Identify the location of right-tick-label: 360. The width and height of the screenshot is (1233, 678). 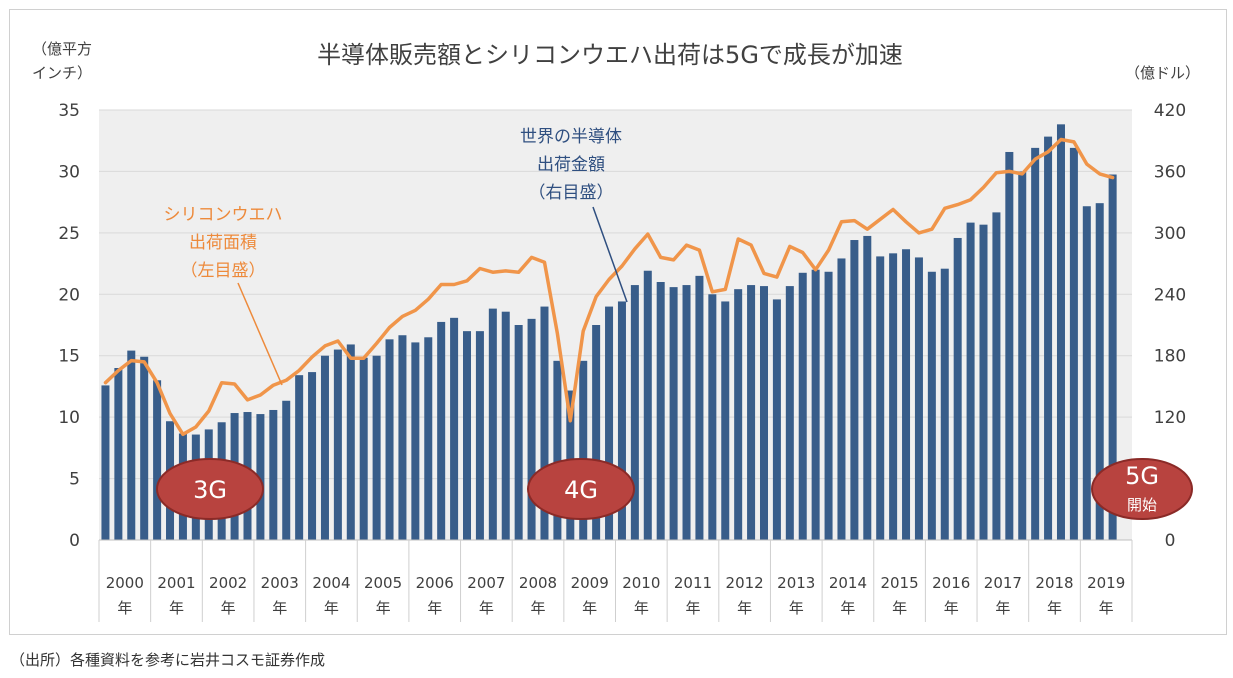
(1170, 172).